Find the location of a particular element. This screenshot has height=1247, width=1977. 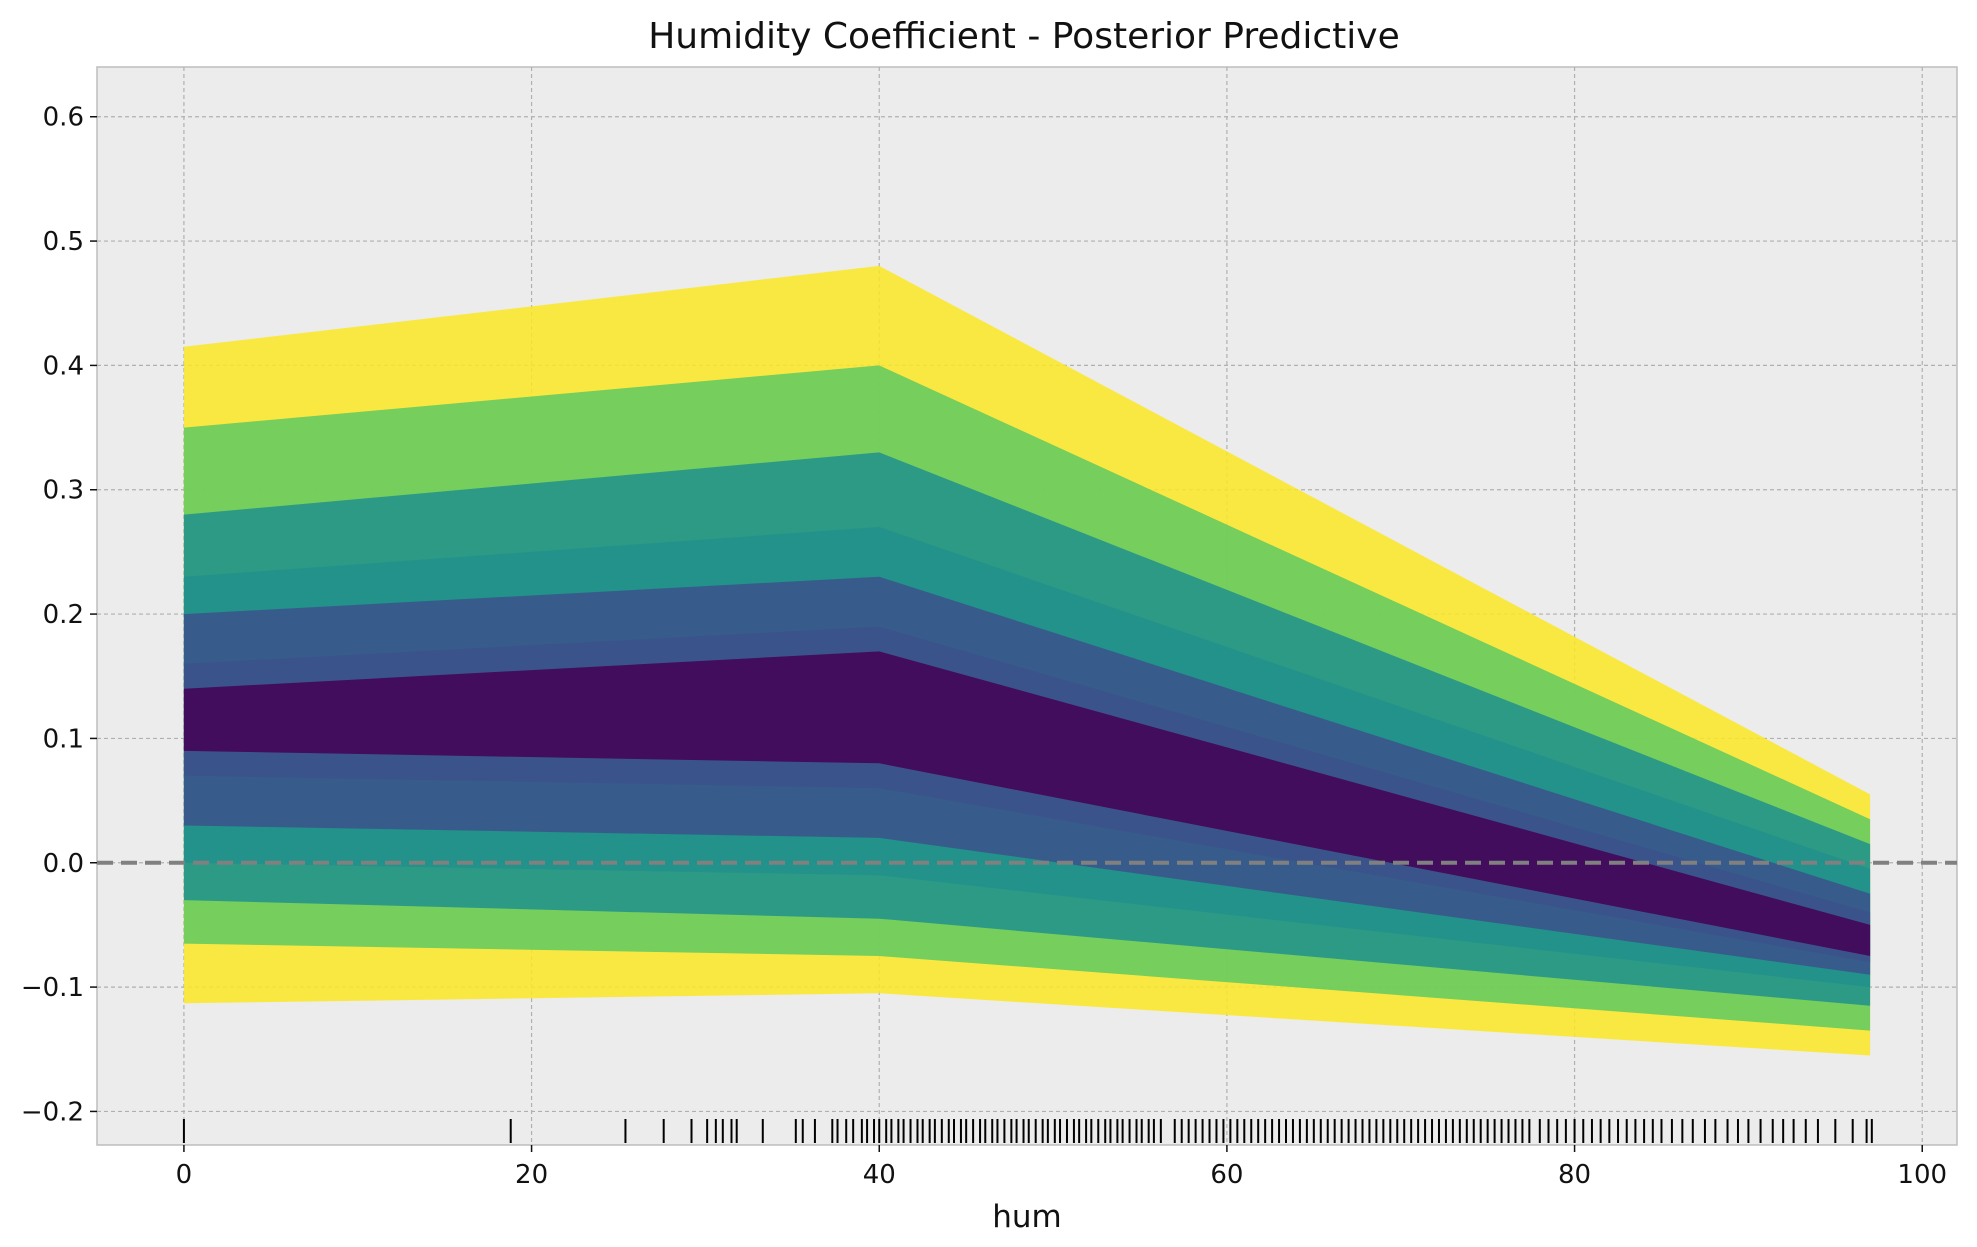

y-tick-label: 0.2 is located at coordinates (63, 615).